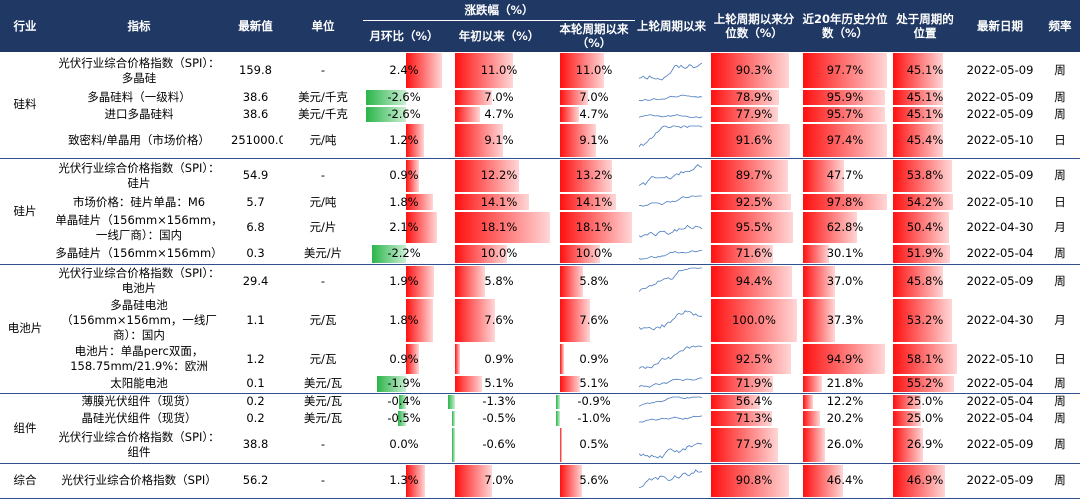 The height and width of the screenshot is (499, 1080). I want to click on cell: 26.0%, so click(845, 445).